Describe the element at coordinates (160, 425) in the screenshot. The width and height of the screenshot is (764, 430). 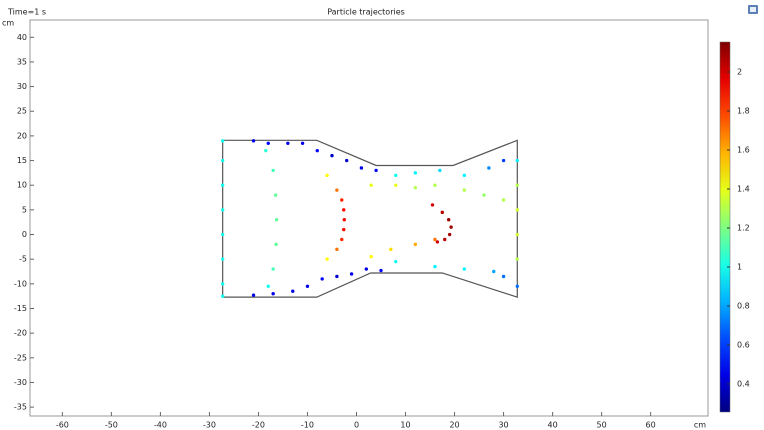
I see `x-tick-label: -40` at that location.